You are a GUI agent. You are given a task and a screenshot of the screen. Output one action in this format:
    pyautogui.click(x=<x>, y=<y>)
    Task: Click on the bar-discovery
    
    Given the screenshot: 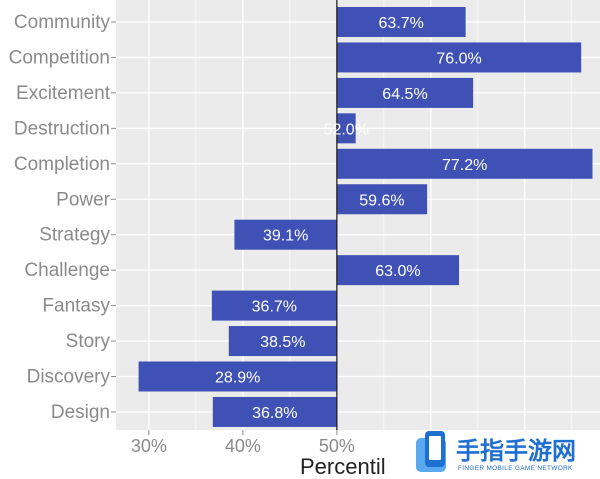 What is the action you would take?
    pyautogui.click(x=237, y=376)
    